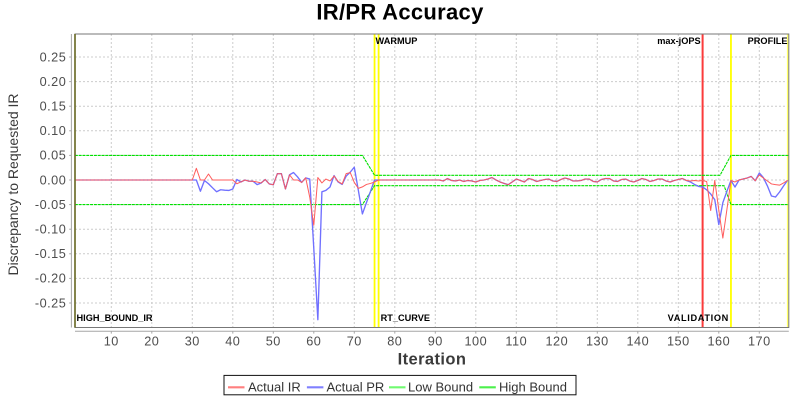 Image resolution: width=800 pixels, height=400 pixels. I want to click on svg-text: 170, so click(759, 342).